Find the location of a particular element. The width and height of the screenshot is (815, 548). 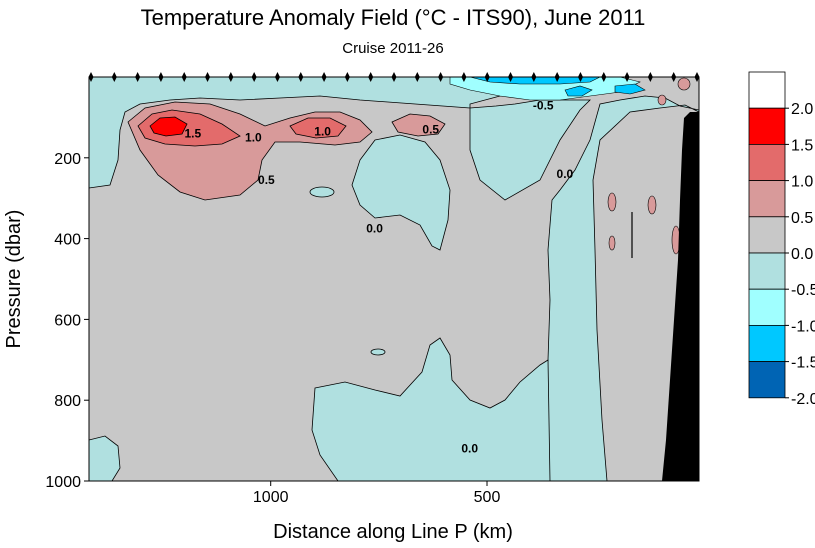

contour-label-5: -0.5 is located at coordinates (543, 105).